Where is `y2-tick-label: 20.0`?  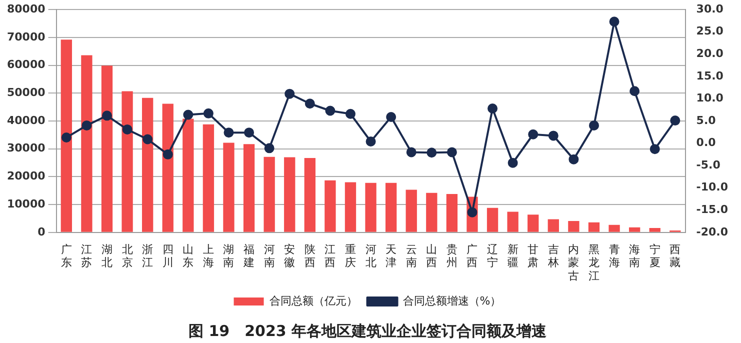 y2-tick-label: 20.0 is located at coordinates (710, 53).